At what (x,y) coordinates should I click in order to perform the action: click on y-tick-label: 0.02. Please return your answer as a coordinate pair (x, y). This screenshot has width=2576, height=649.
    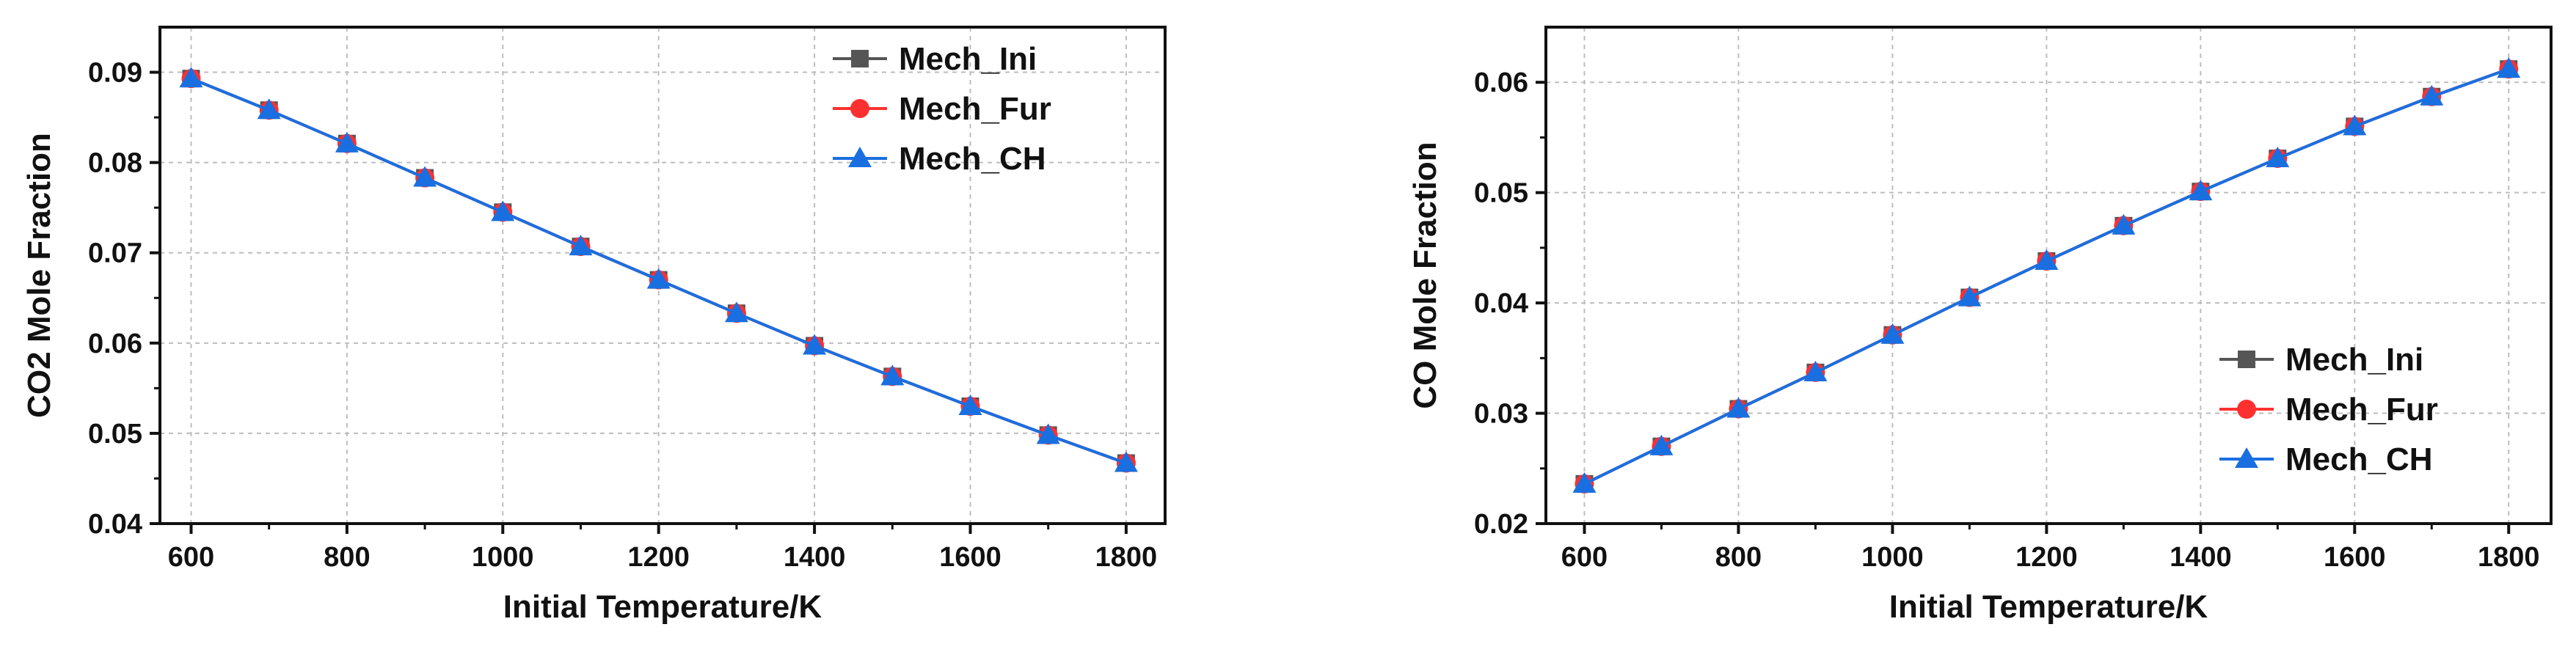
    Looking at the image, I should click on (1501, 524).